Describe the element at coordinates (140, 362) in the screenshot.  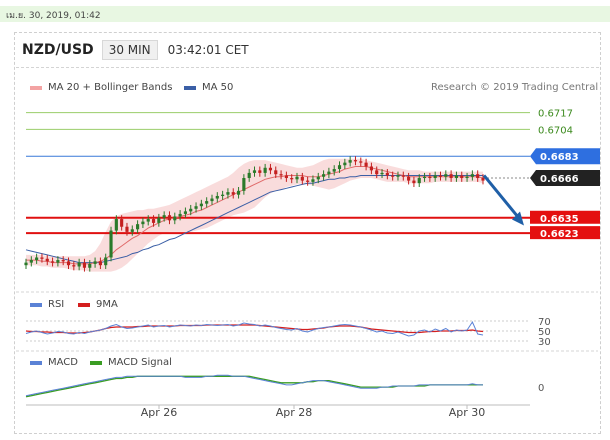
I see `legend-macd-signal-label: MACD Signal` at that location.